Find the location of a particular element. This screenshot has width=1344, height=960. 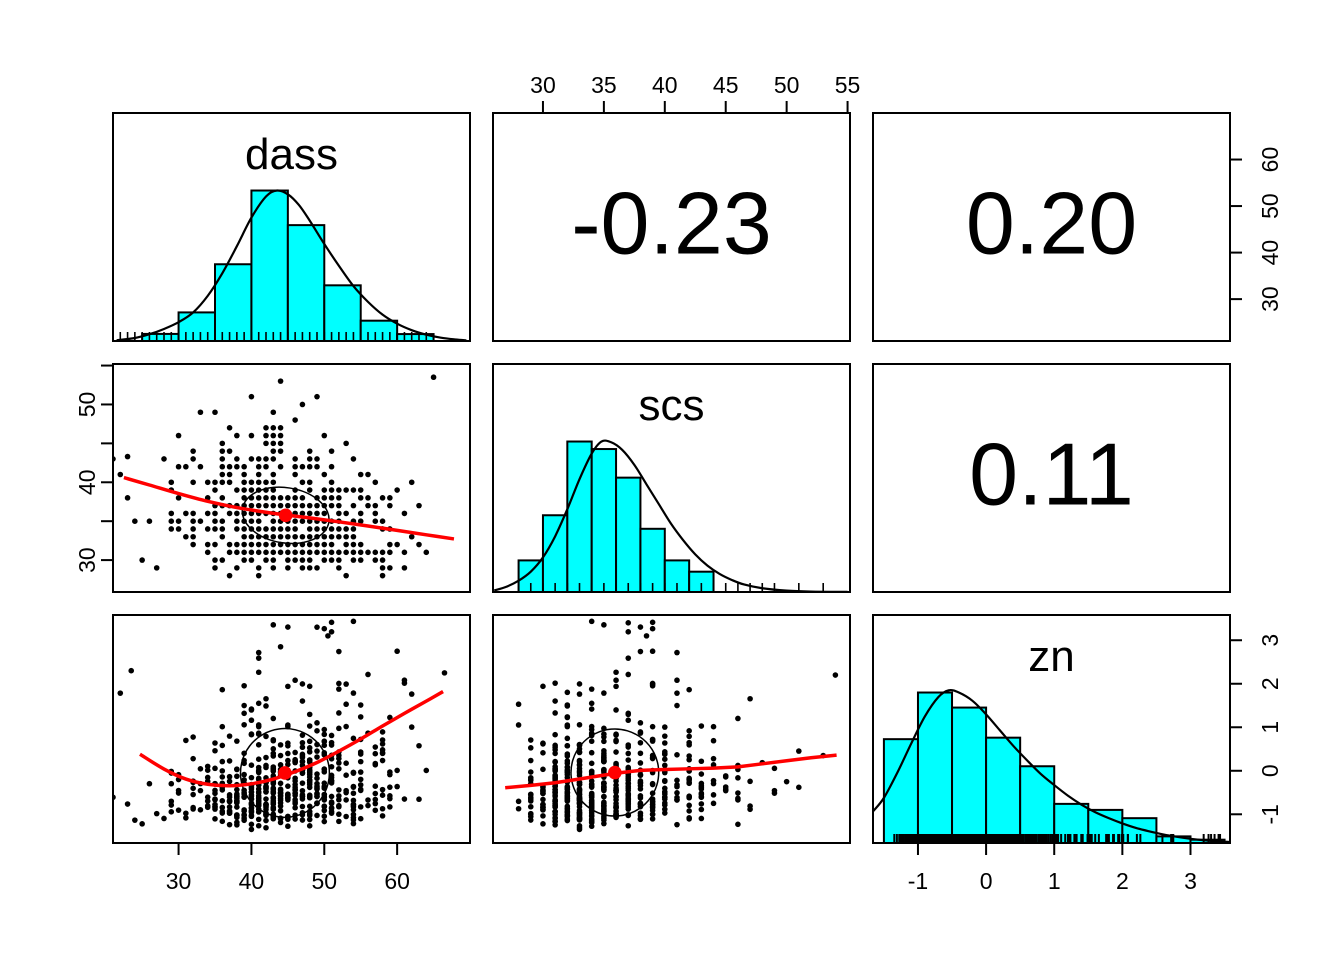

tick-label: 55 is located at coordinates (848, 85).